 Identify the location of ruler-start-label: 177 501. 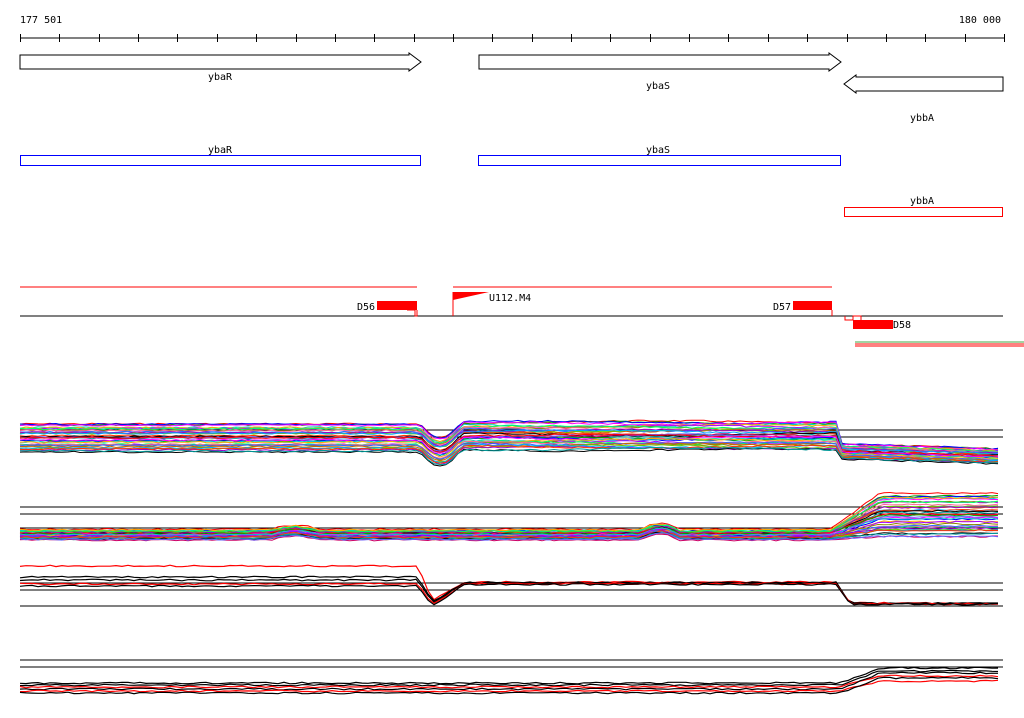
(41, 20).